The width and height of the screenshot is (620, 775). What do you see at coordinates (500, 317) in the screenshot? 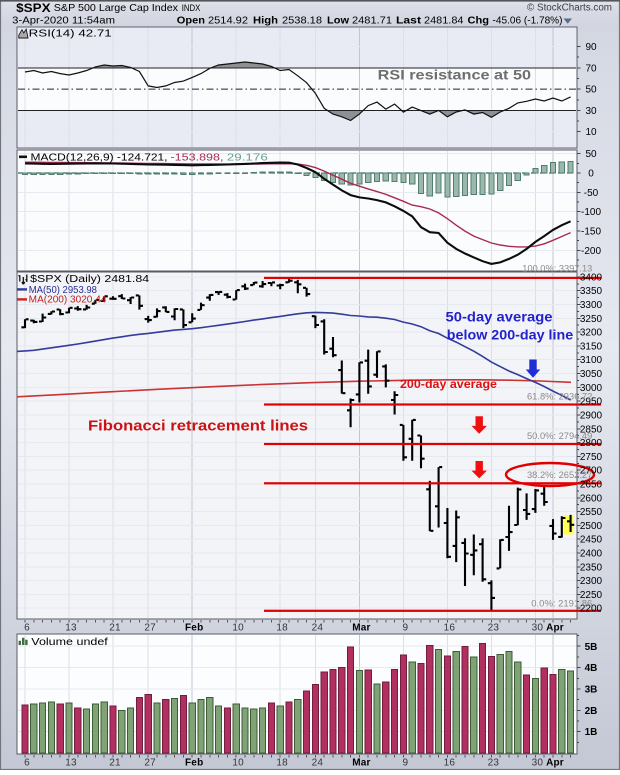
I see `svg-text: 50-day average` at bounding box center [500, 317].